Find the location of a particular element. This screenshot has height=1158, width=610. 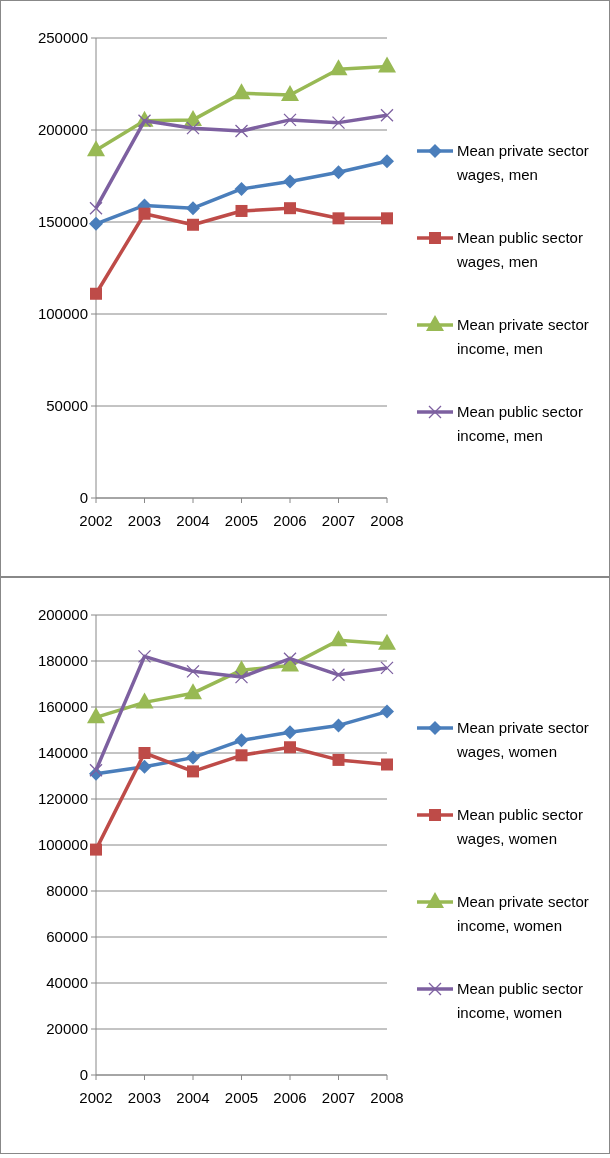

legend-label: Mean private sector income, men is located at coordinates (523, 337).